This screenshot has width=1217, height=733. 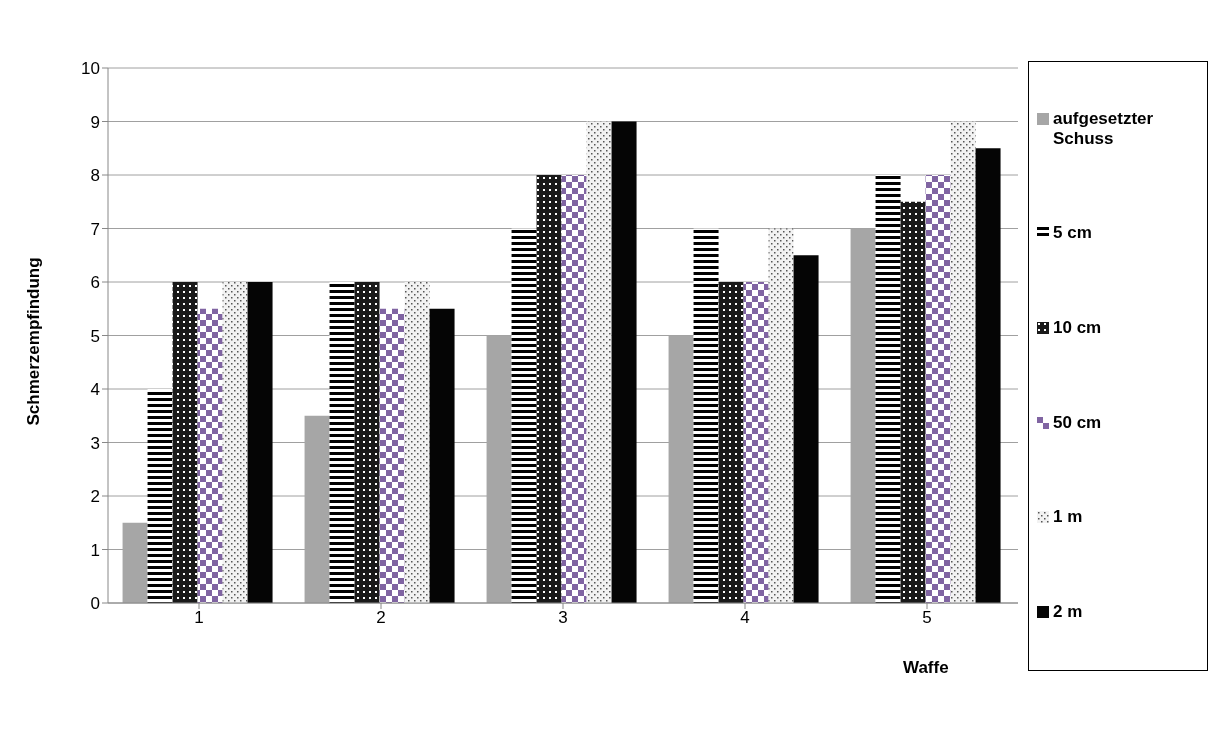 I want to click on legend-label: 5 cm, so click(x=1072, y=233).